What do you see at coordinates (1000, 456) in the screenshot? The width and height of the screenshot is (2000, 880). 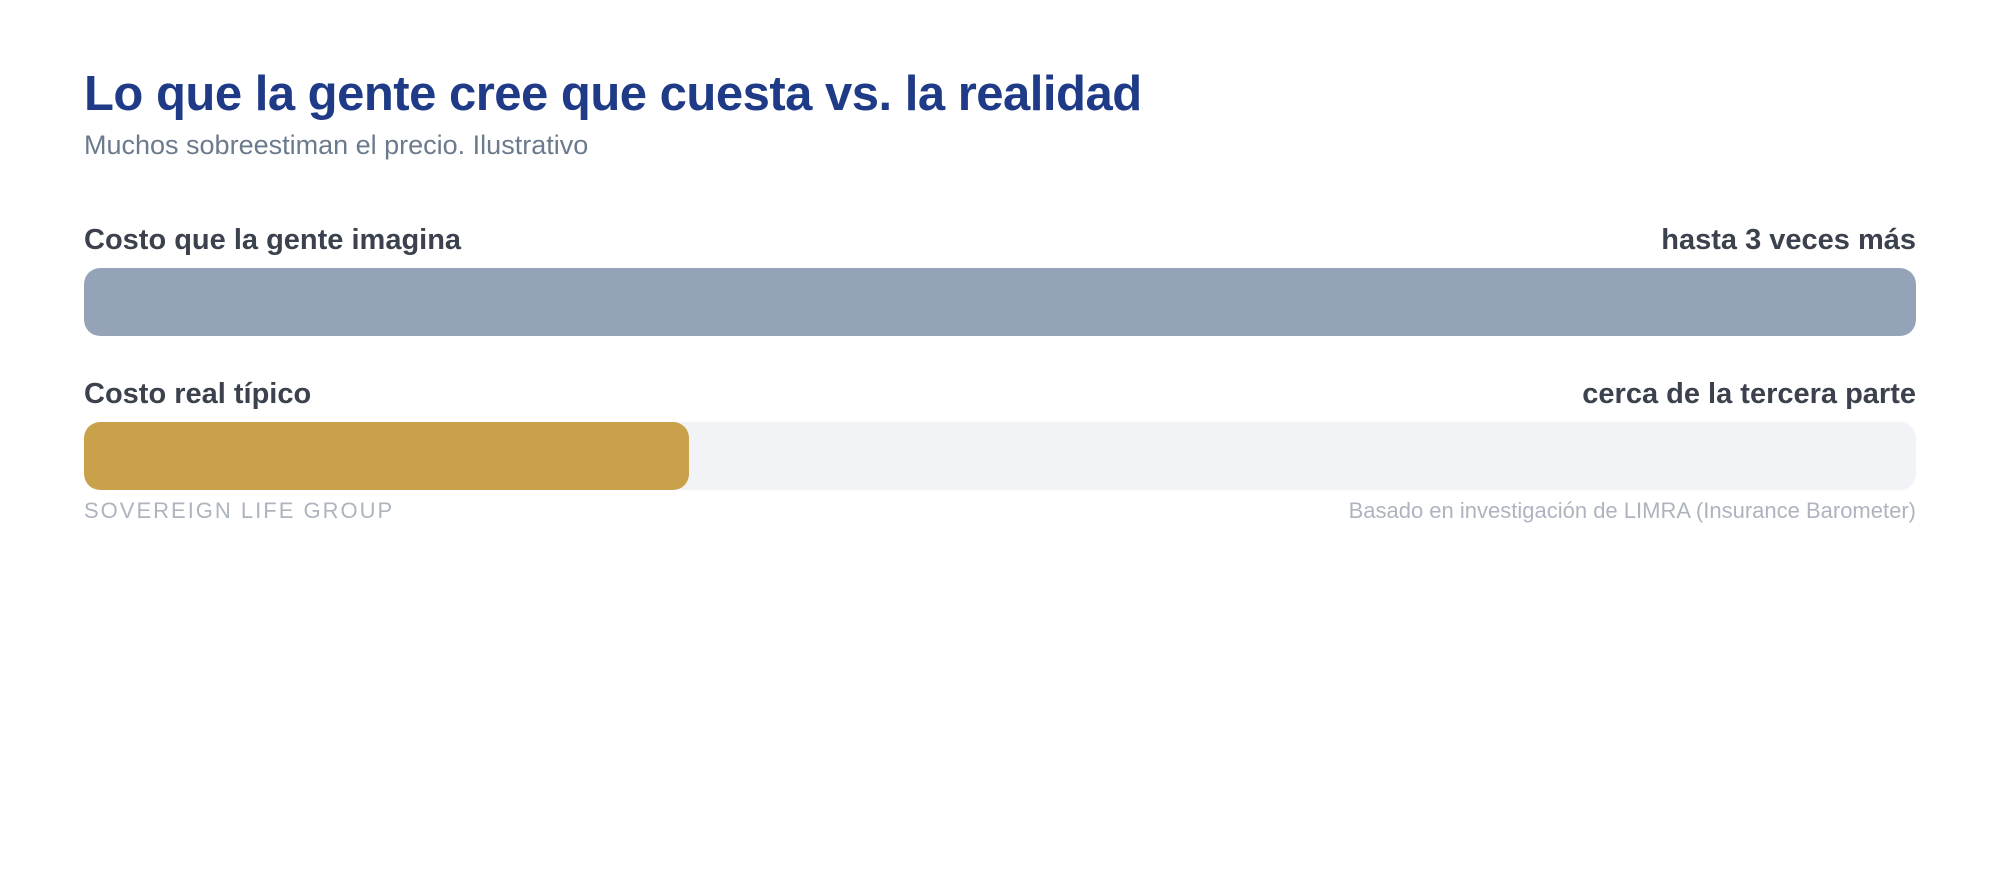 I see `bar-track-real-cost` at bounding box center [1000, 456].